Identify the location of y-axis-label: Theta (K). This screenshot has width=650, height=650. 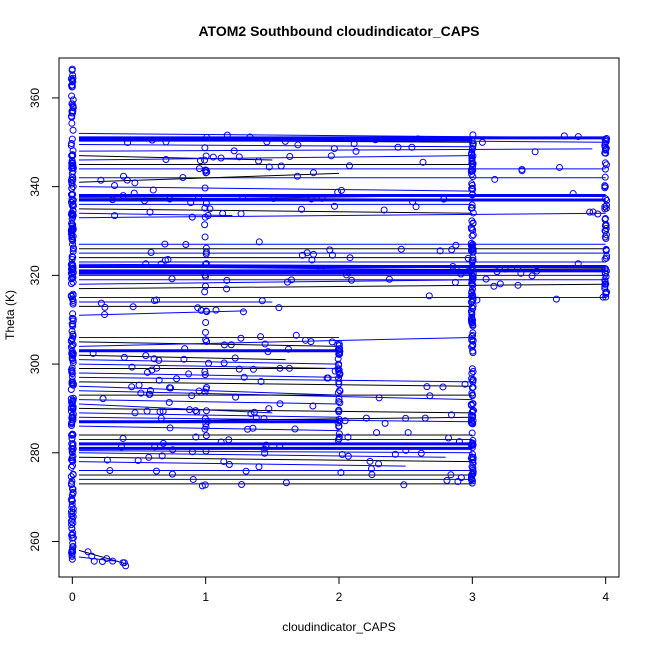
(10, 315).